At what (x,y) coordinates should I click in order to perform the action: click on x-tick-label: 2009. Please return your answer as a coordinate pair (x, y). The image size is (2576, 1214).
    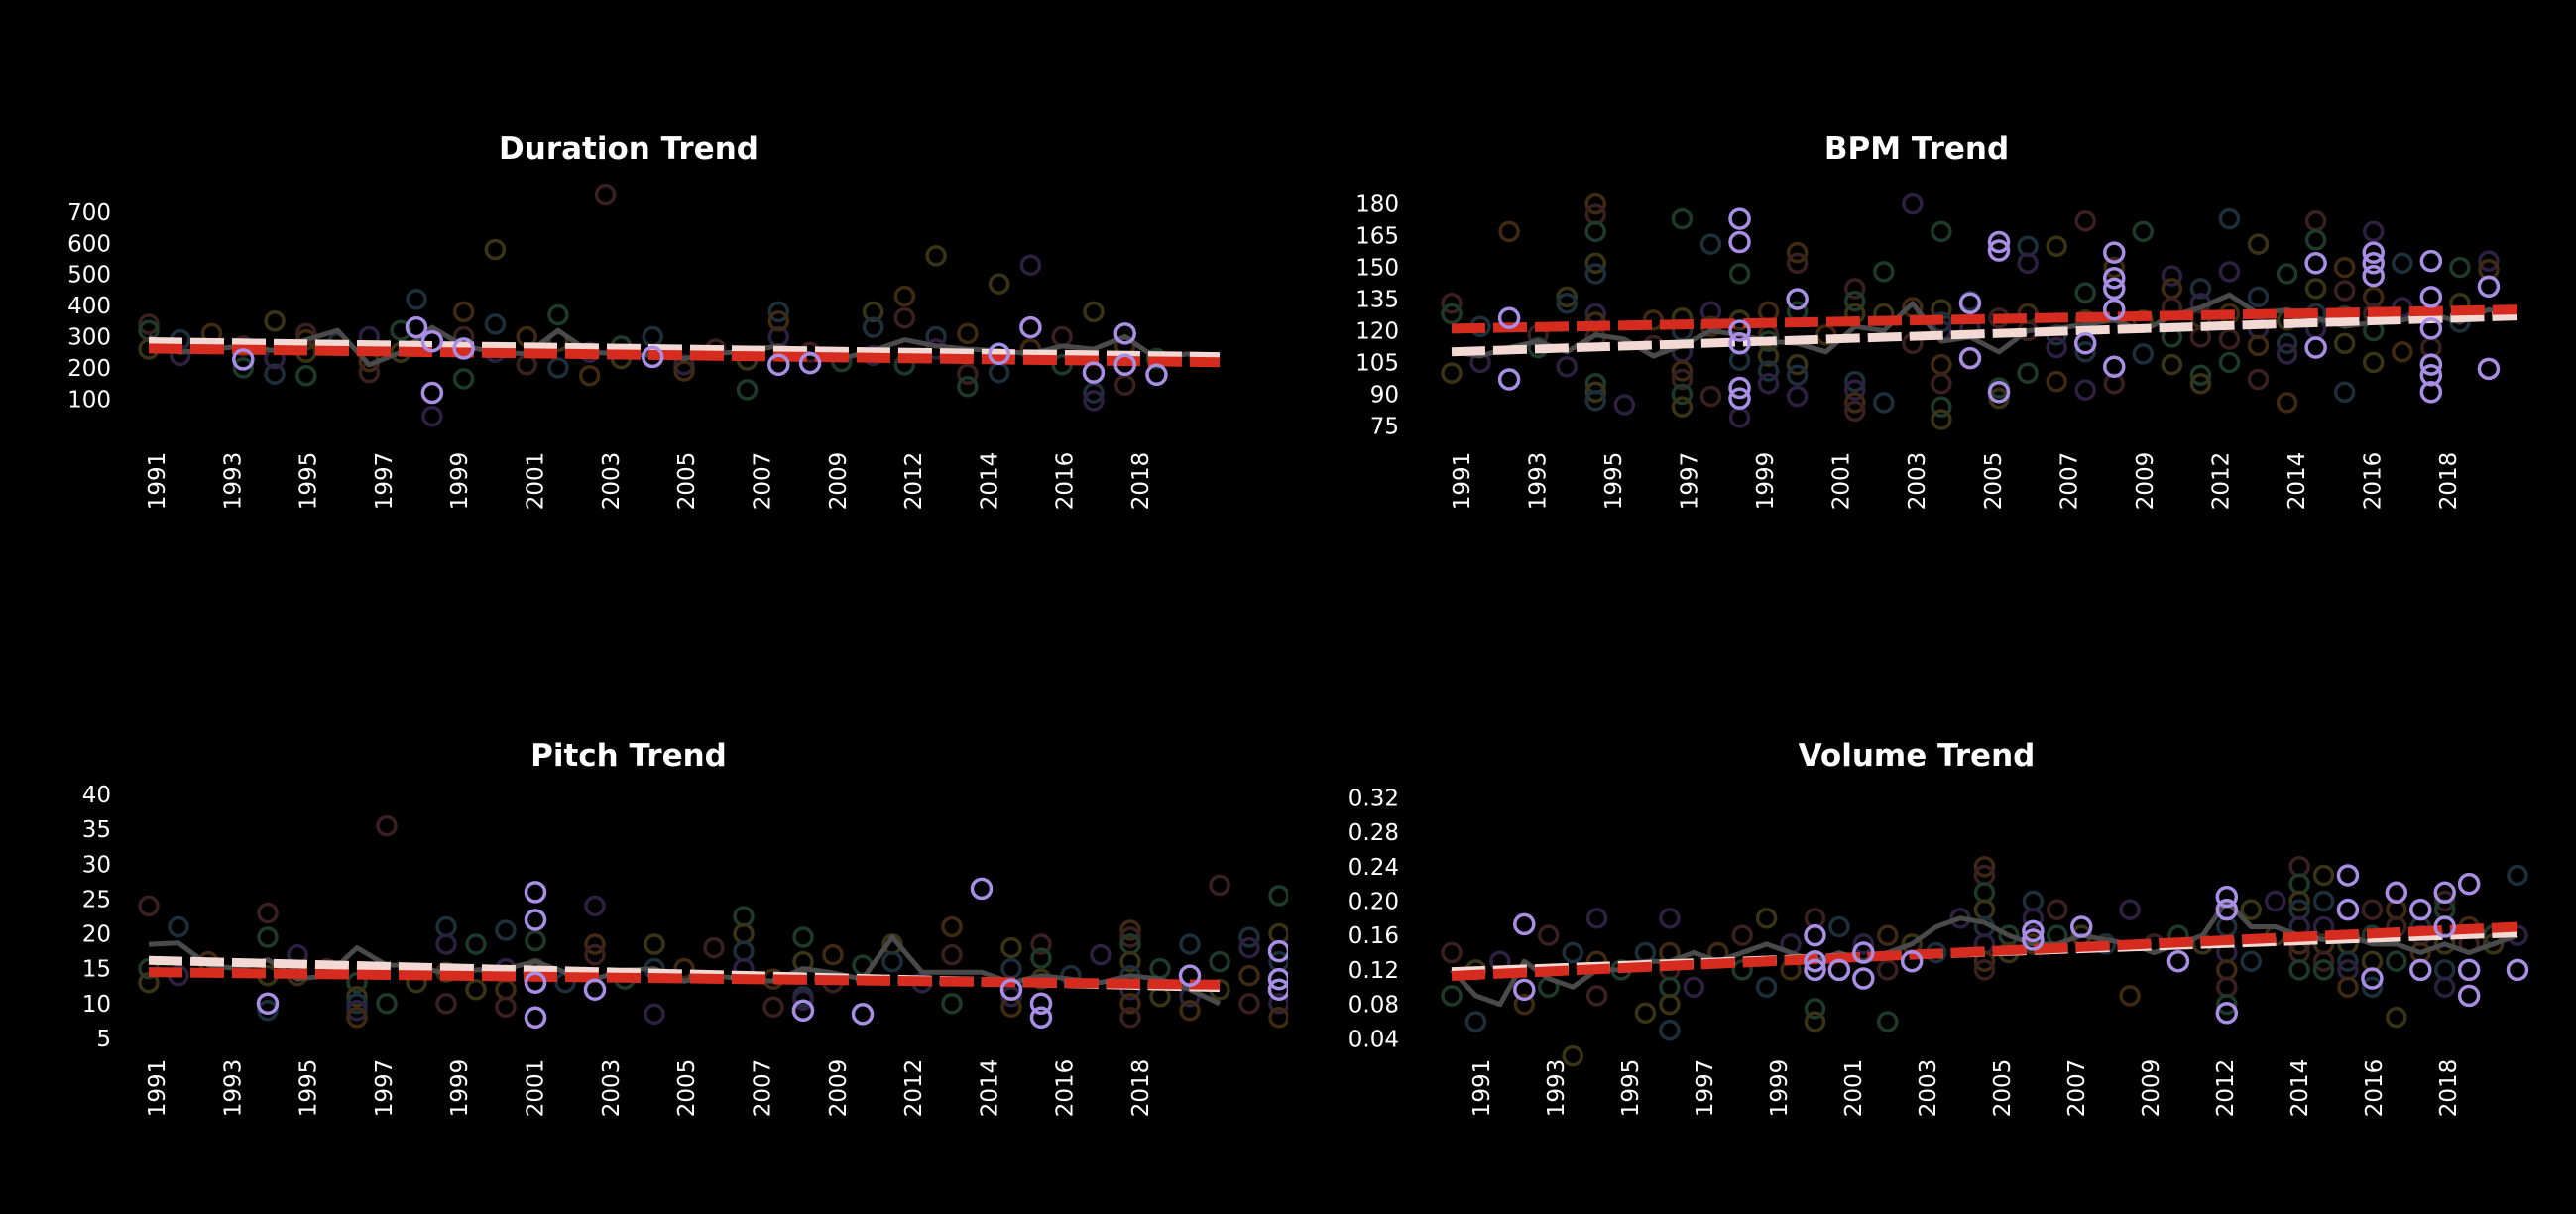
    Looking at the image, I should click on (2146, 482).